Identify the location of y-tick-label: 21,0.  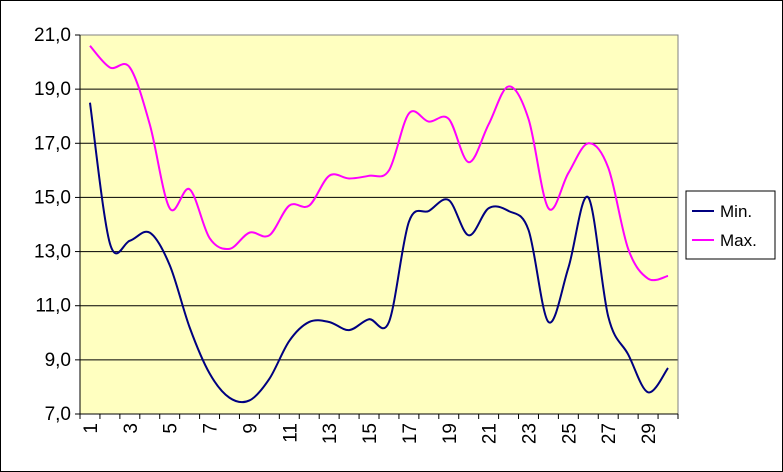
(52, 35).